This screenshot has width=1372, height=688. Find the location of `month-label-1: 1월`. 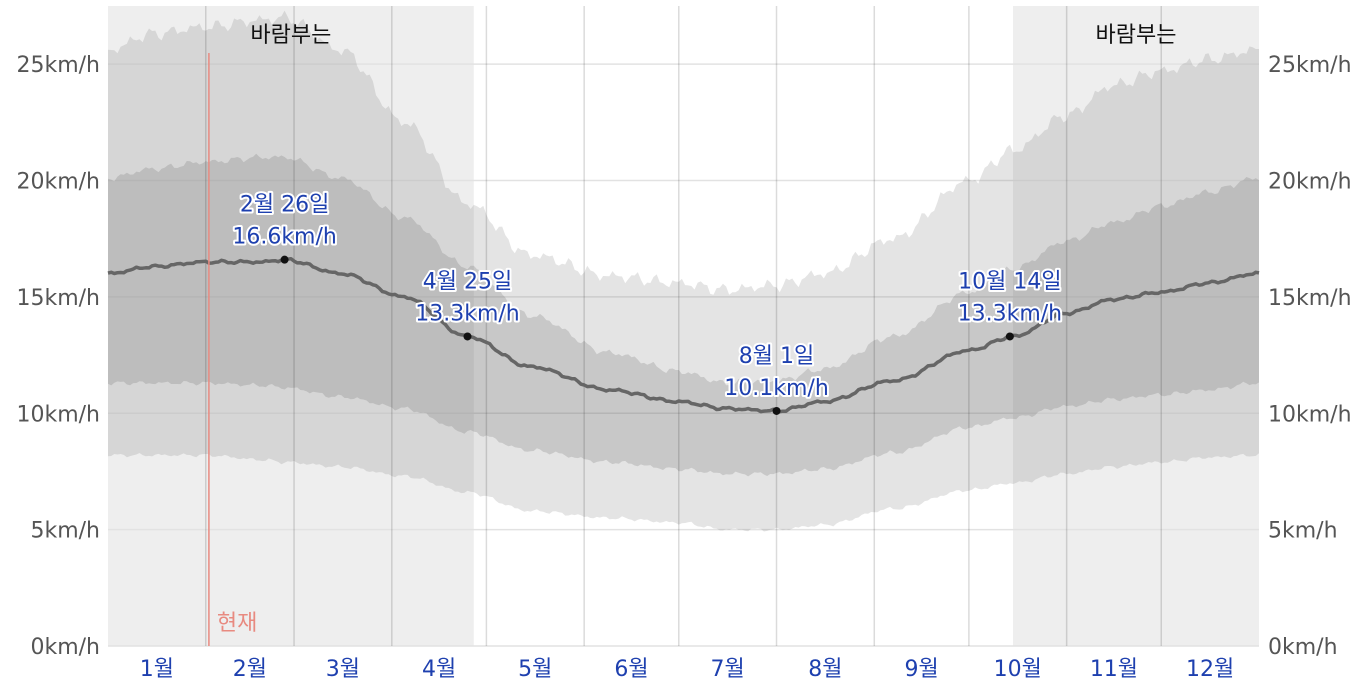

month-label-1: 1월 is located at coordinates (157, 669).